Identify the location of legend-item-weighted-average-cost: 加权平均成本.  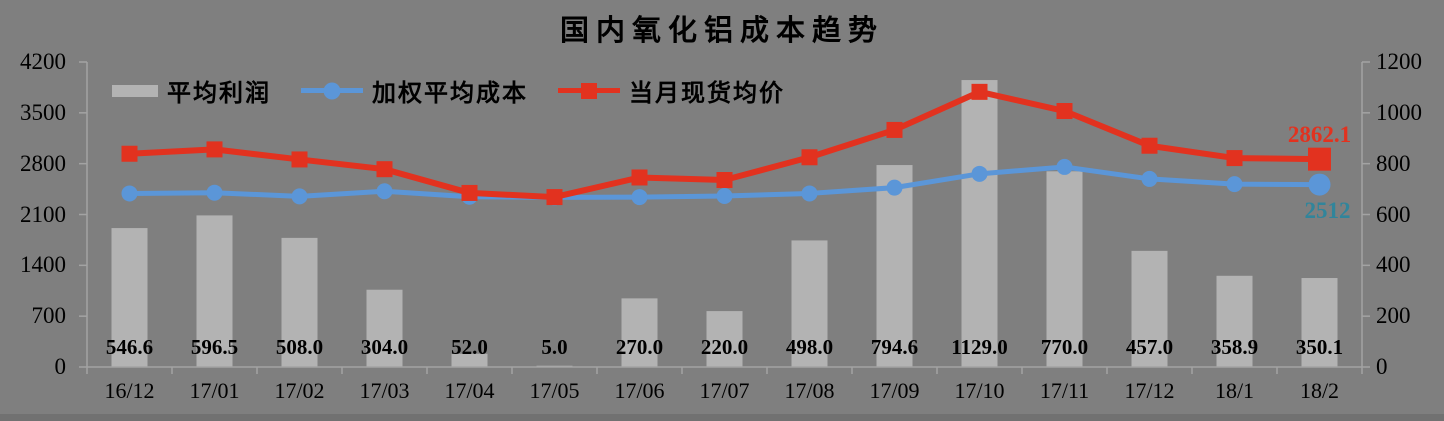
(414, 90).